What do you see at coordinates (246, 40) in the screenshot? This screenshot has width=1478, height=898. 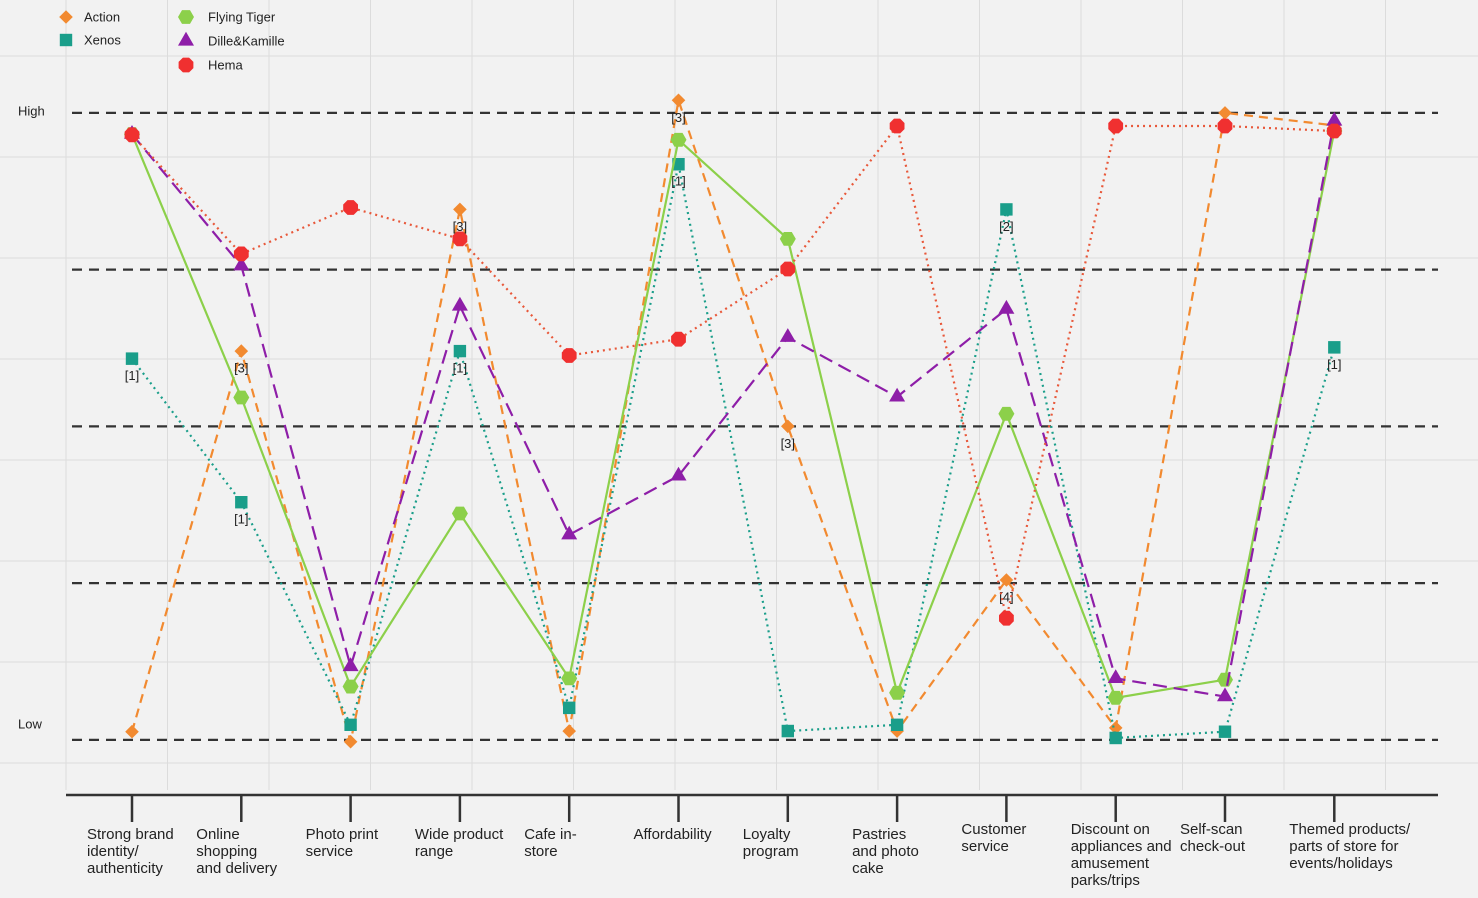 I see `legend-label: Dille&Kamille` at bounding box center [246, 40].